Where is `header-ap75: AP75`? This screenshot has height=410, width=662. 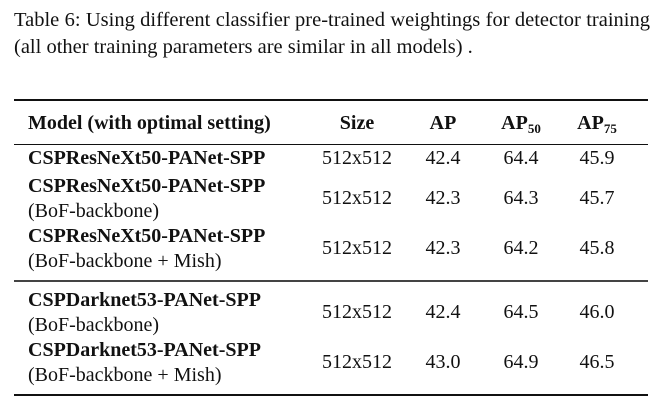 header-ap75: AP75 is located at coordinates (597, 123).